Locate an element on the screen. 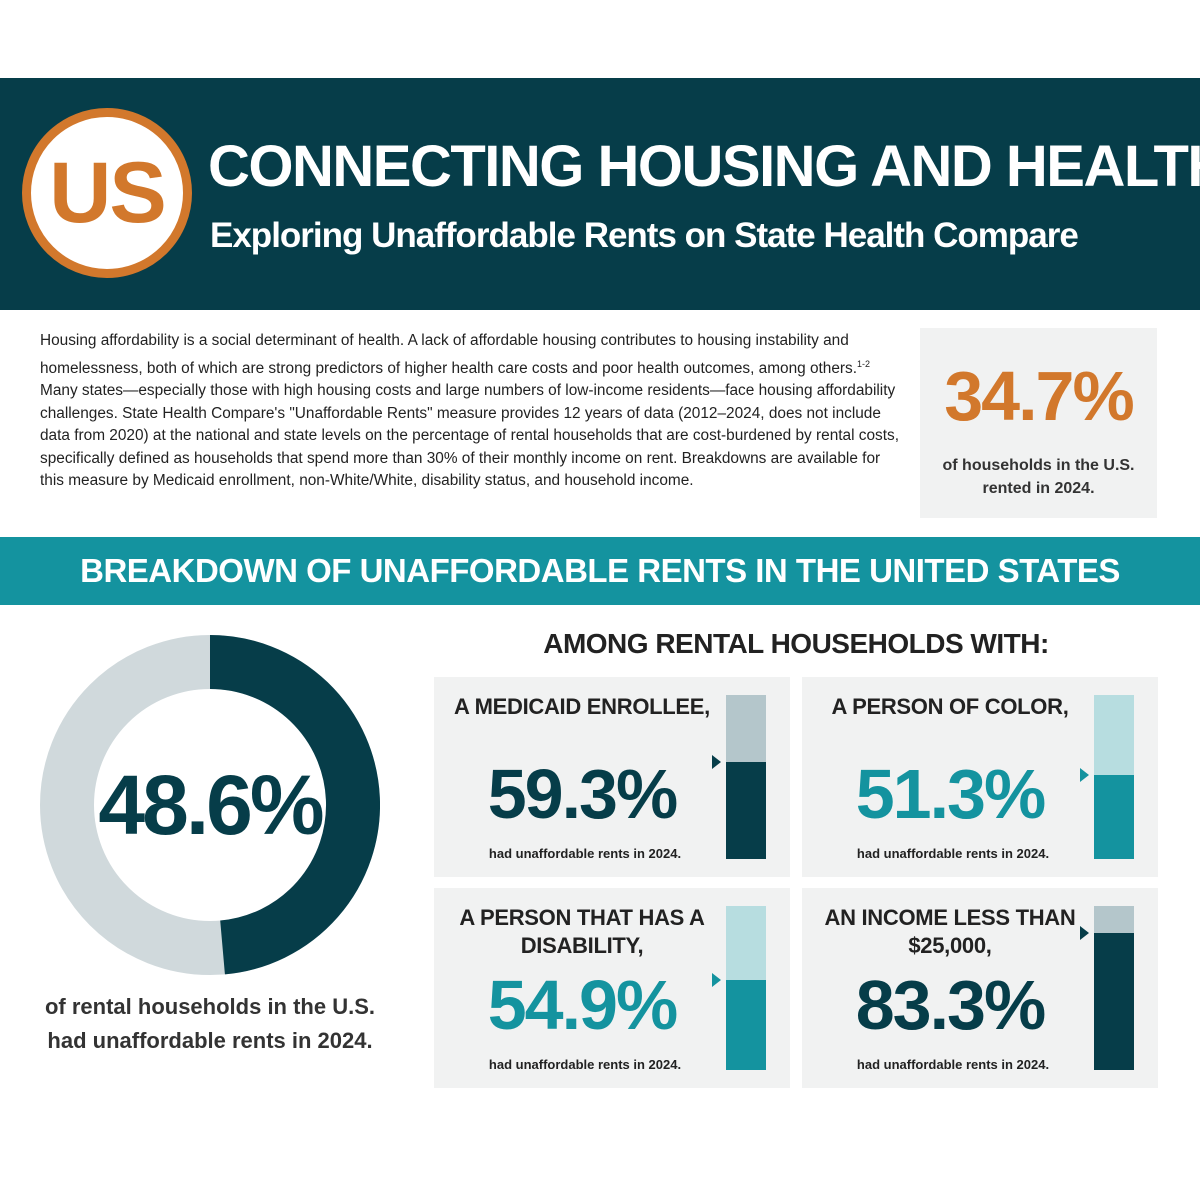 This screenshot has width=1200, height=1200. card-label: AN INCOME LESS THAN $25,000, is located at coordinates (950, 931).